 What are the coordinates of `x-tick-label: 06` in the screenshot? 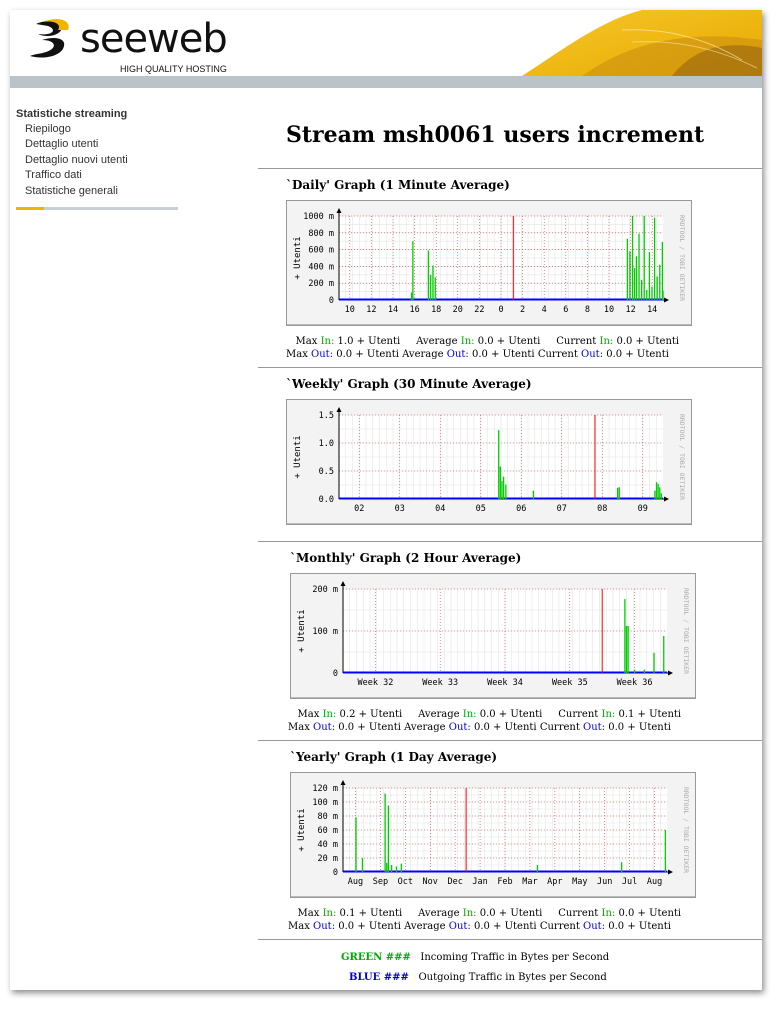 It's located at (521, 509).